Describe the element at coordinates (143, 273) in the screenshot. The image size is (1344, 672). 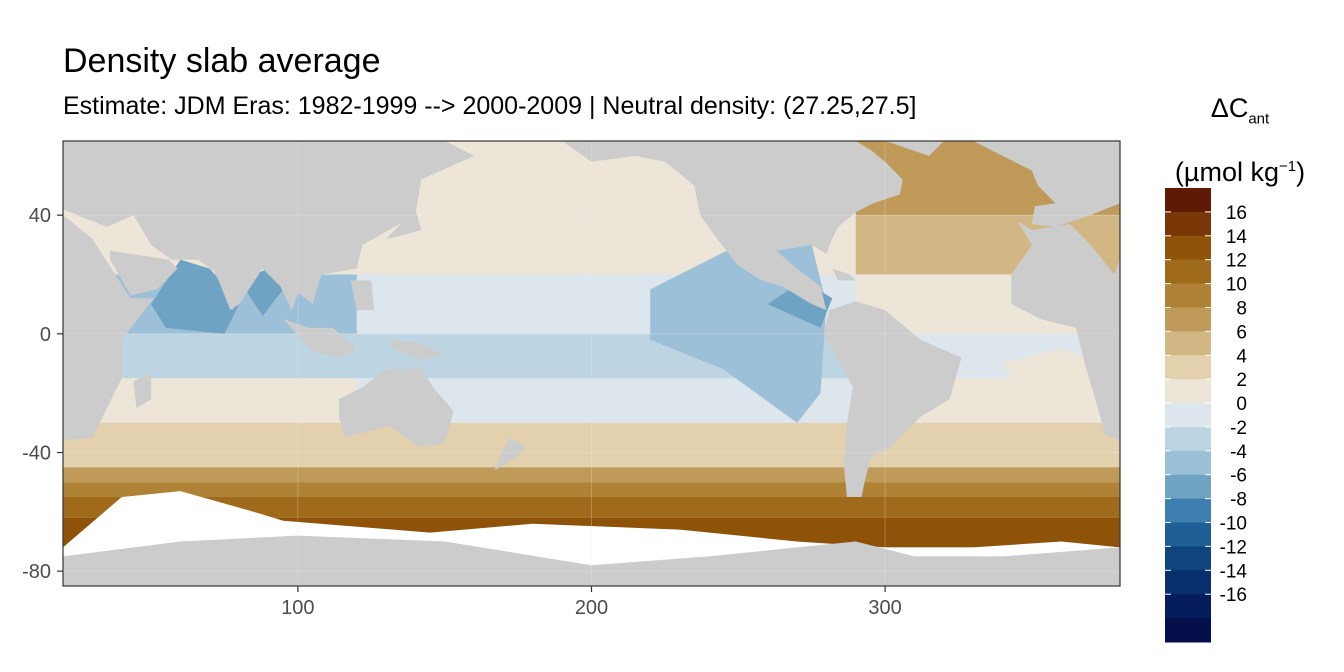
I see `land-arabia` at that location.